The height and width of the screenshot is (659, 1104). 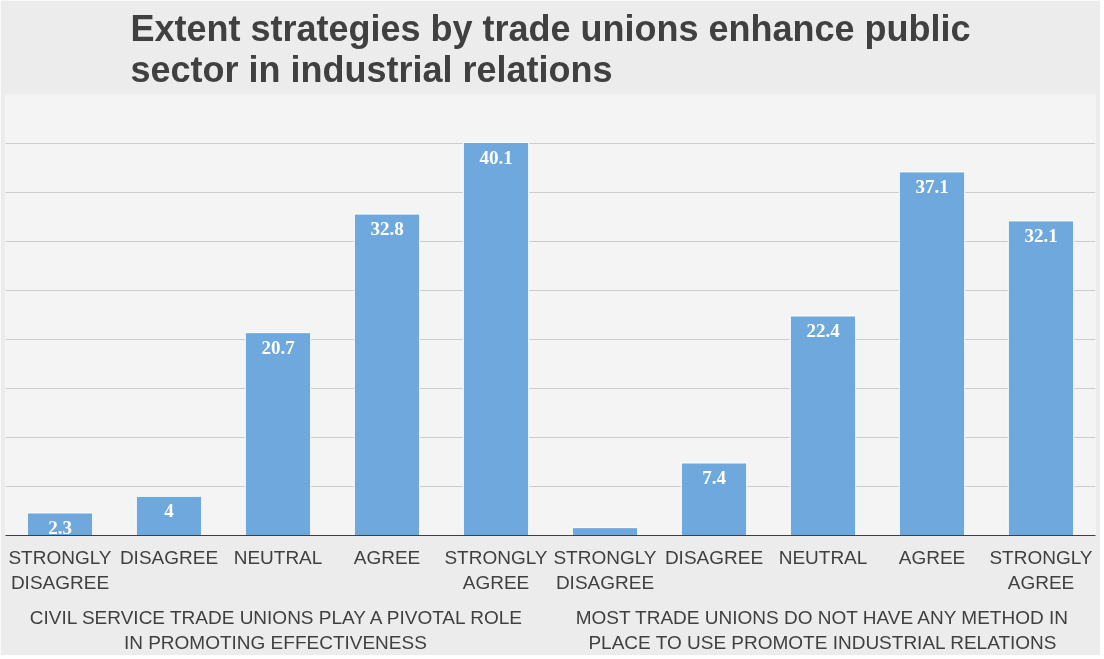 What do you see at coordinates (932, 186) in the screenshot?
I see `data-label: 37.1` at bounding box center [932, 186].